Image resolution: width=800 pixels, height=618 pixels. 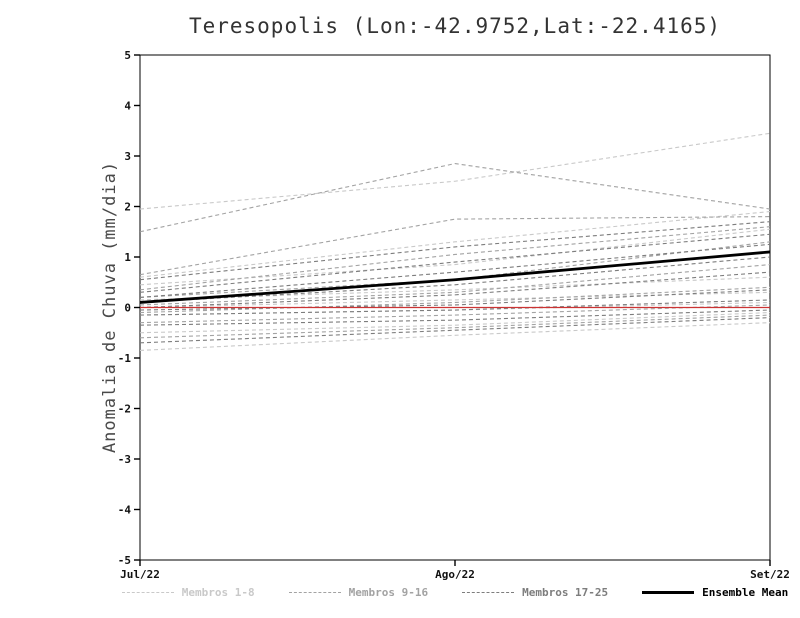 What do you see at coordinates (770, 574) in the screenshot?
I see `x-tick-label: Set/22` at bounding box center [770, 574].